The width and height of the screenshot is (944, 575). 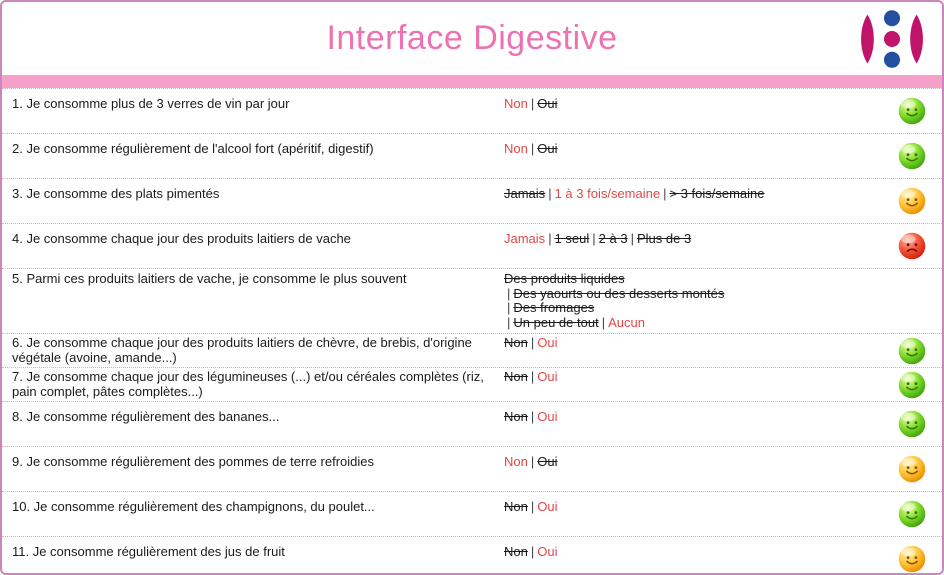 What do you see at coordinates (564, 278) in the screenshot?
I see `answer-option: Des produits liquides` at bounding box center [564, 278].